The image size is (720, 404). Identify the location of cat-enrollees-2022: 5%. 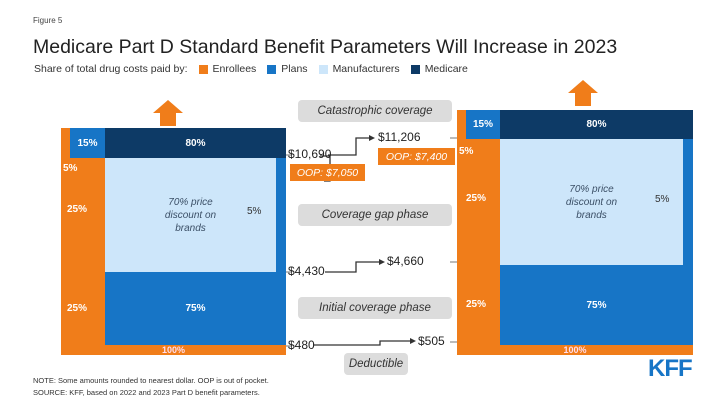
(70, 168).